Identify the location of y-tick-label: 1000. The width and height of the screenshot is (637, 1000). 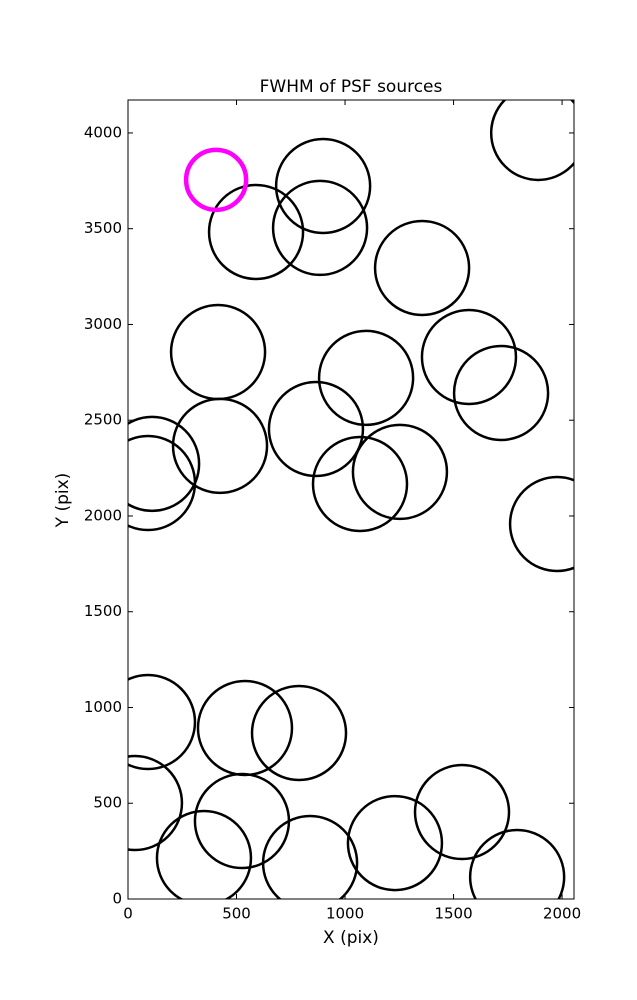
(103, 707).